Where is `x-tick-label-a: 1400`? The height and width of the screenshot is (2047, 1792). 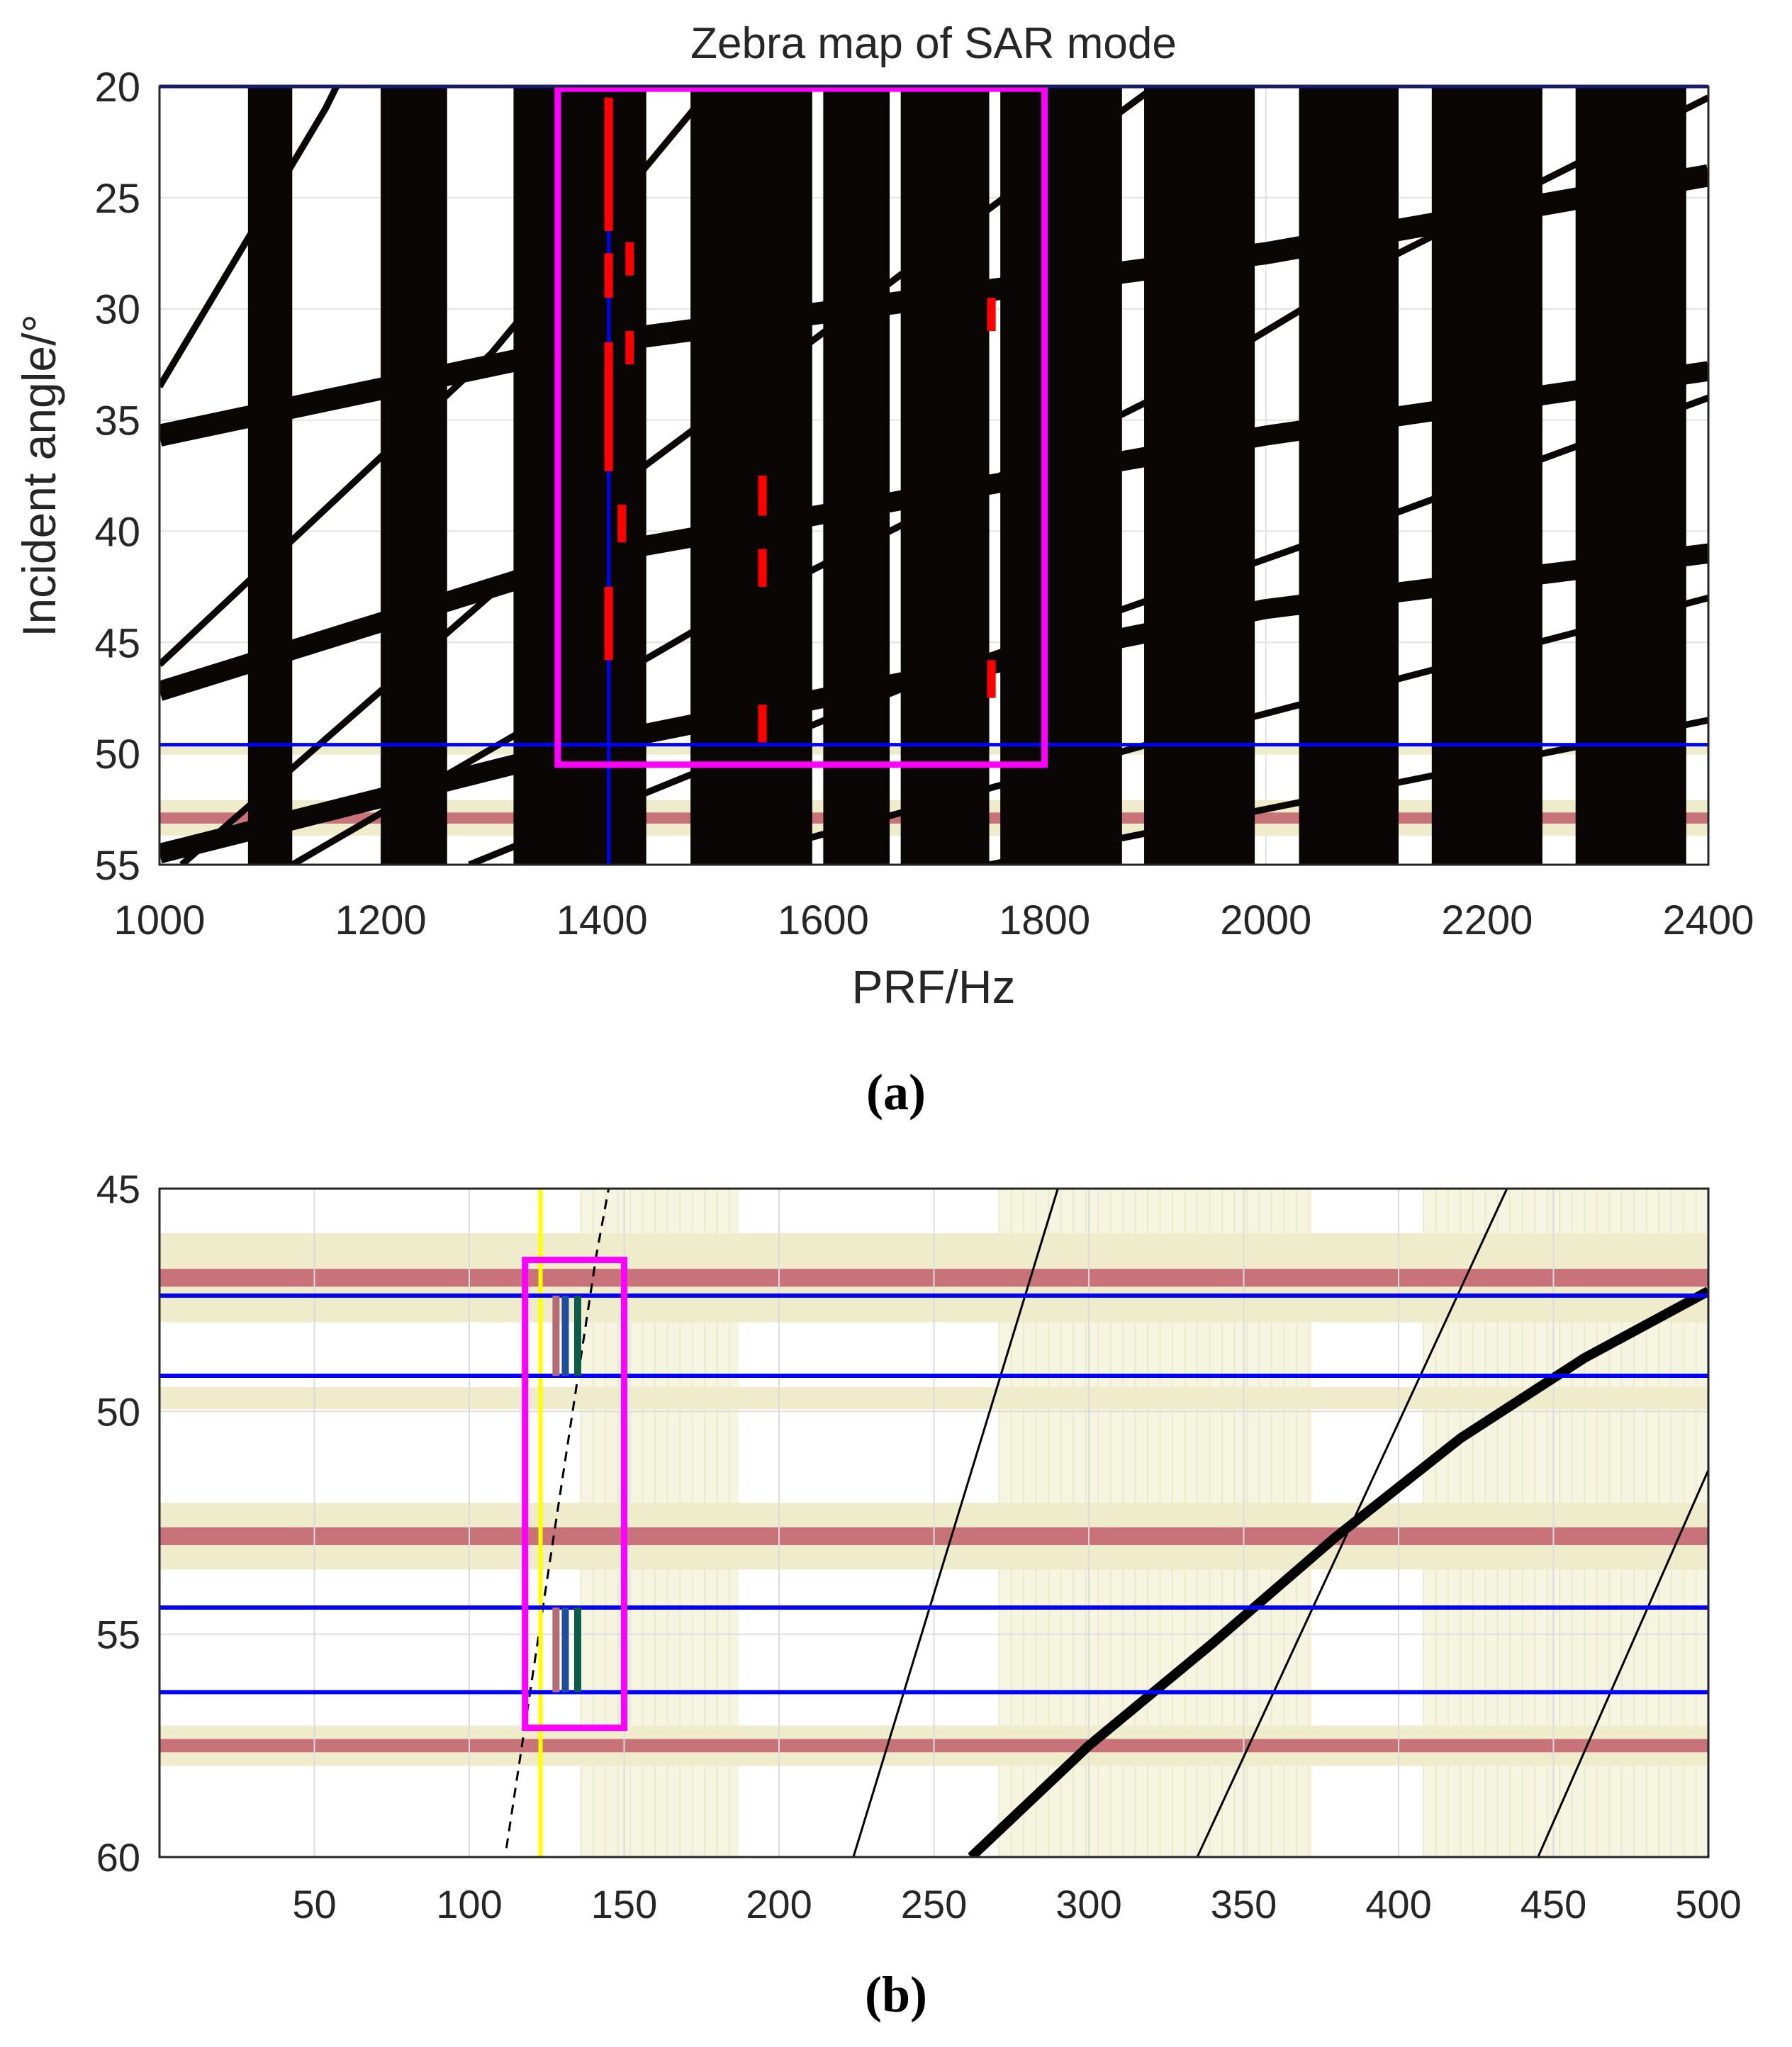
x-tick-label-a: 1400 is located at coordinates (602, 920).